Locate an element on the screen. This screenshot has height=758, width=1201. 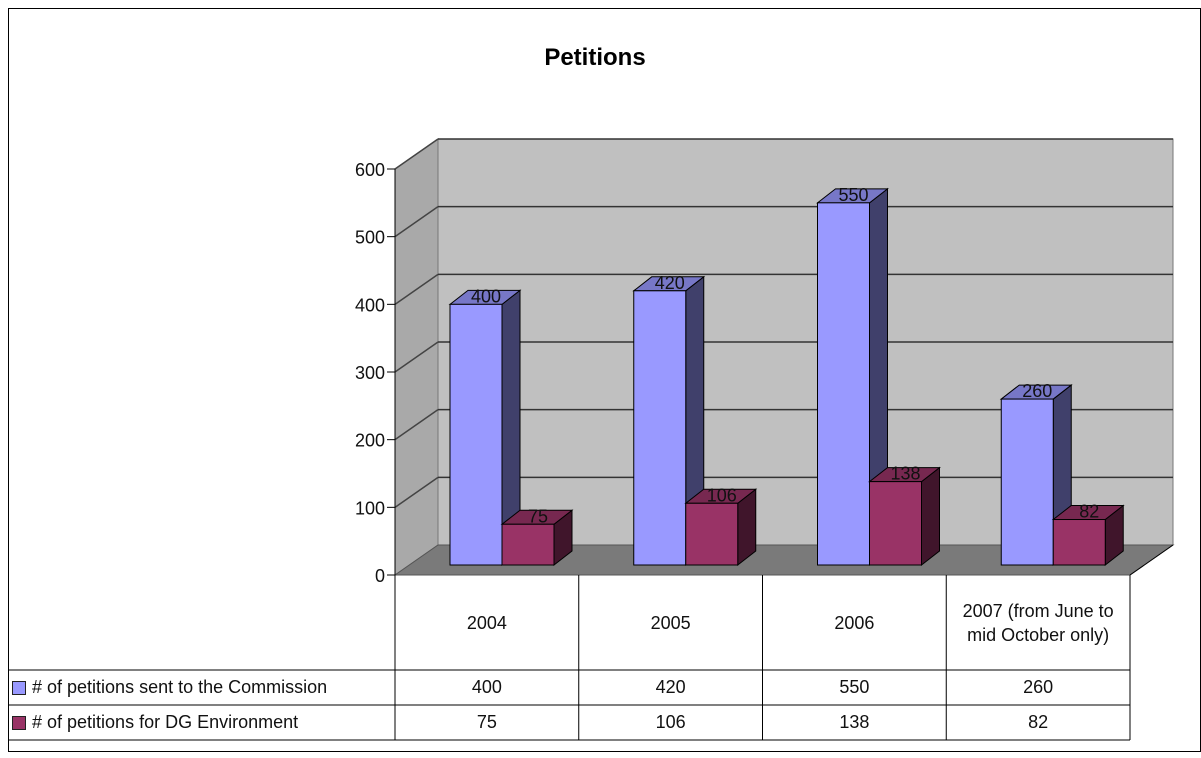
bar-data-label: 106 is located at coordinates (722, 495).